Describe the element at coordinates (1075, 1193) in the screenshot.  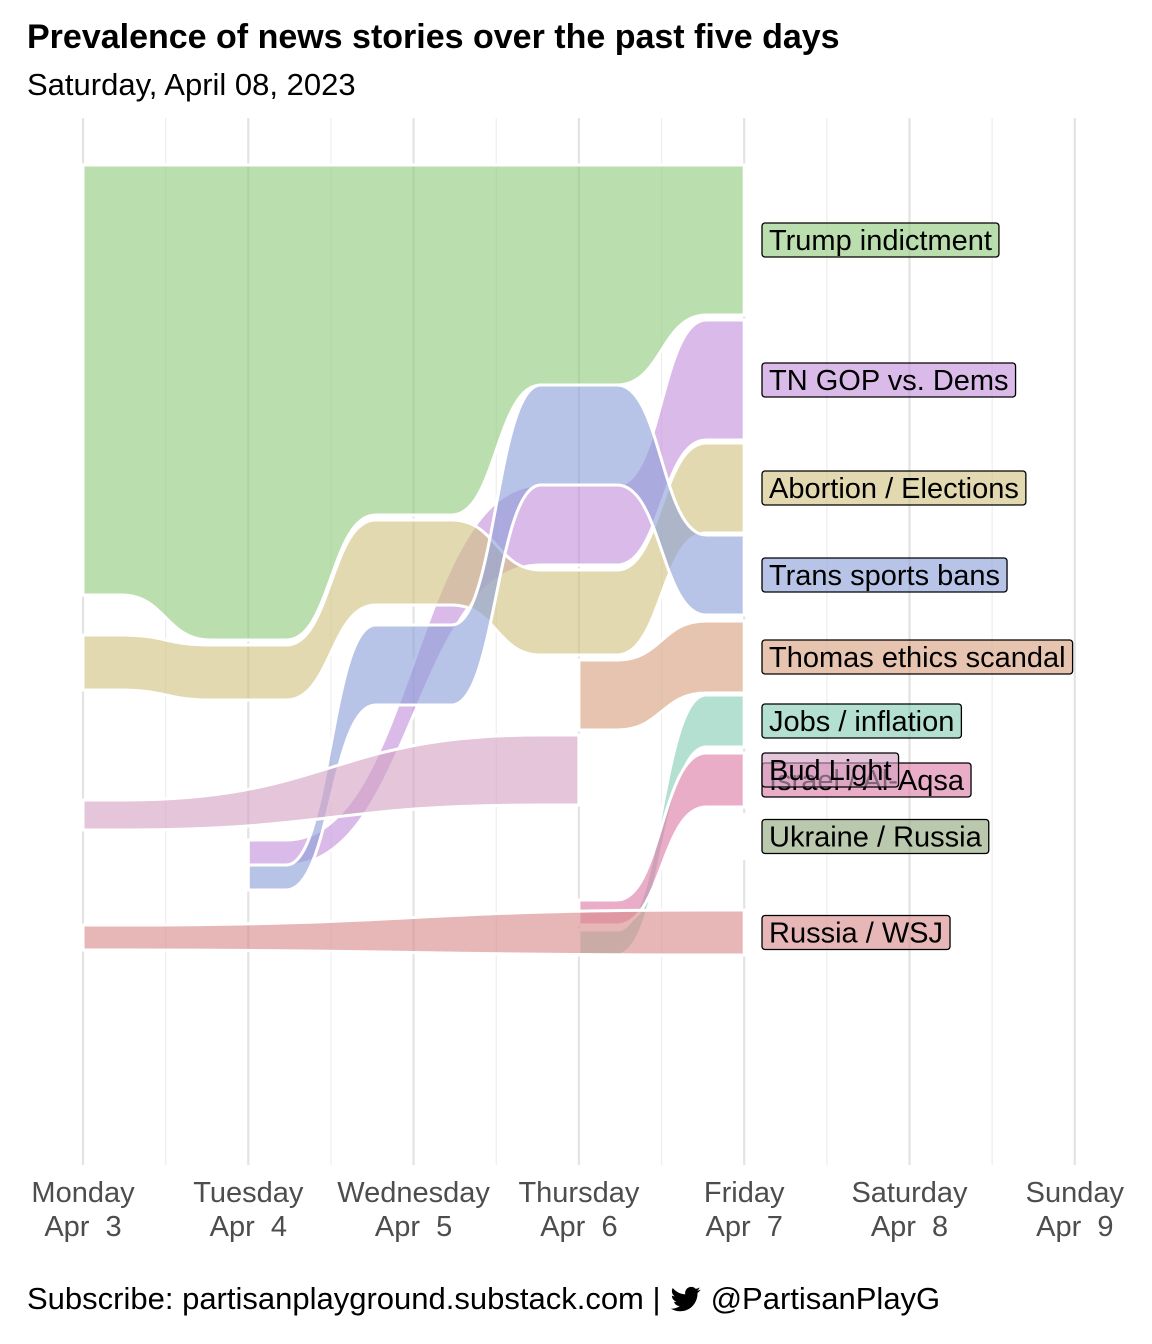
I see `x-tick-day: Sunday` at that location.